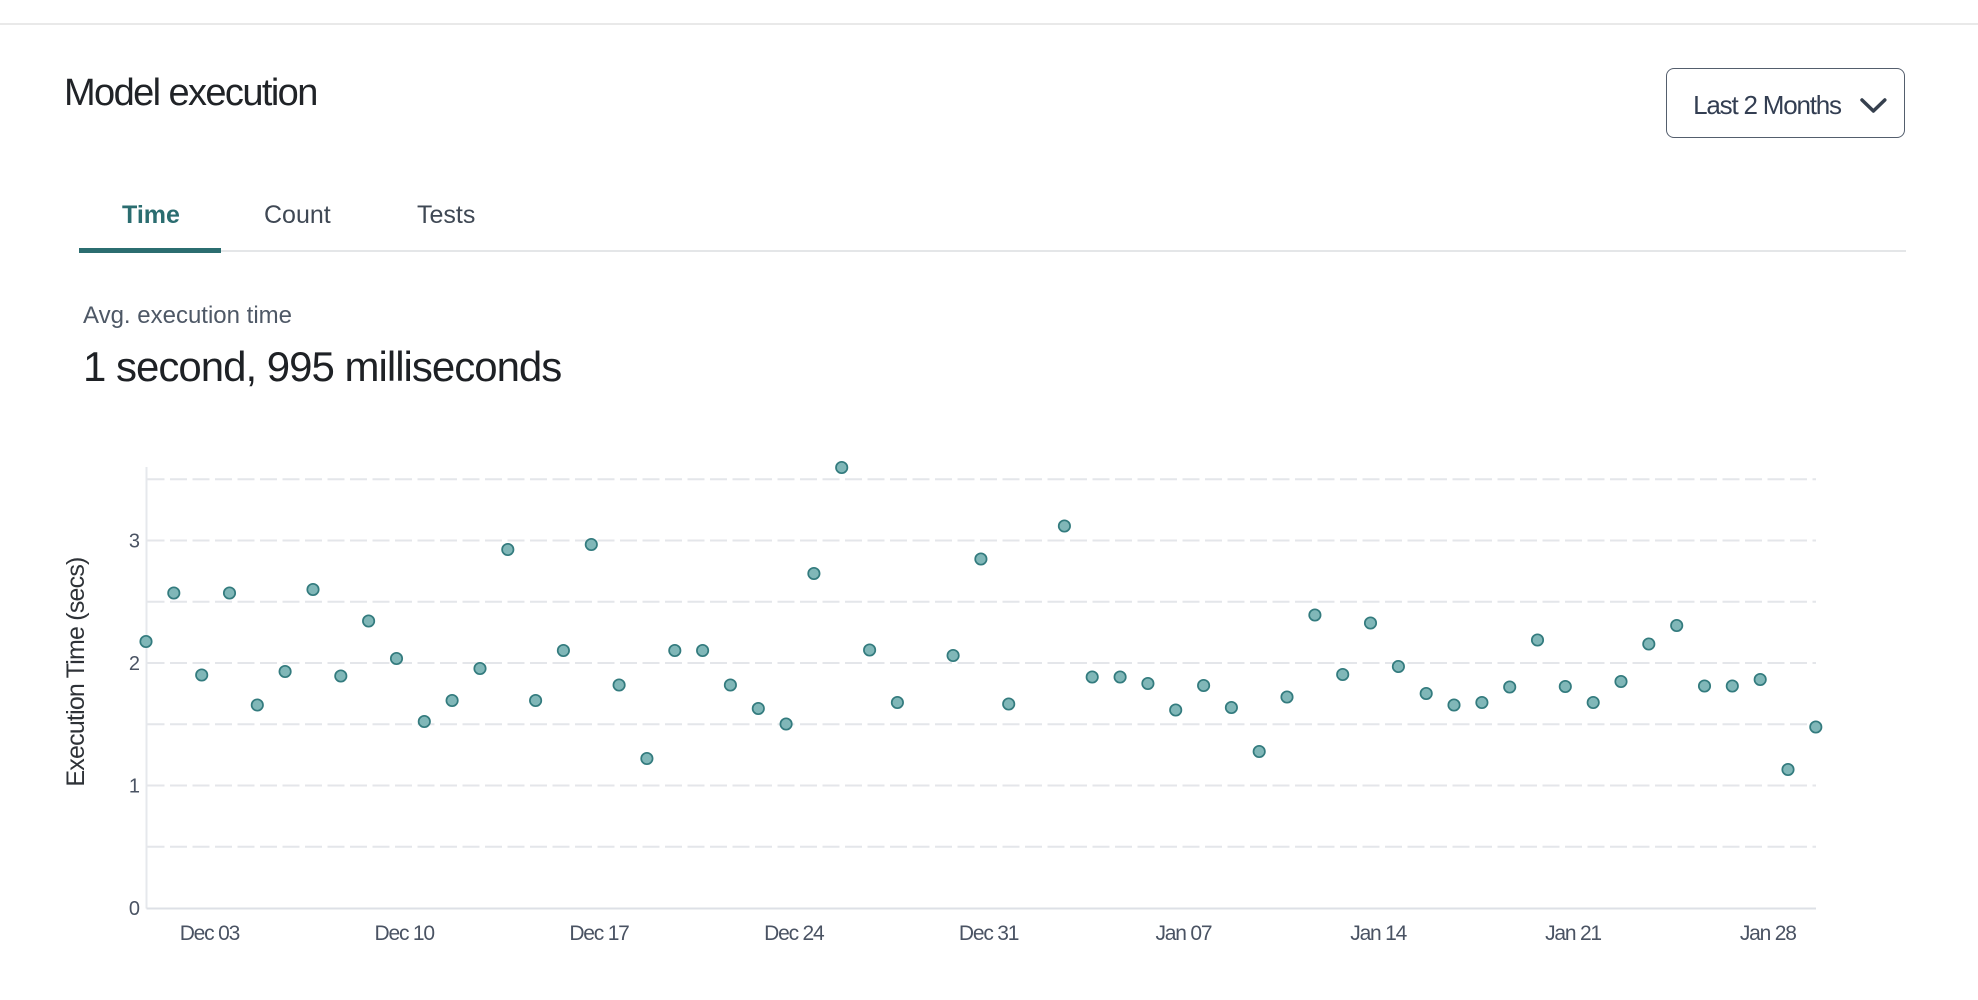  What do you see at coordinates (76, 671) in the screenshot?
I see `svg-text: Execution Time (secs)` at bounding box center [76, 671].